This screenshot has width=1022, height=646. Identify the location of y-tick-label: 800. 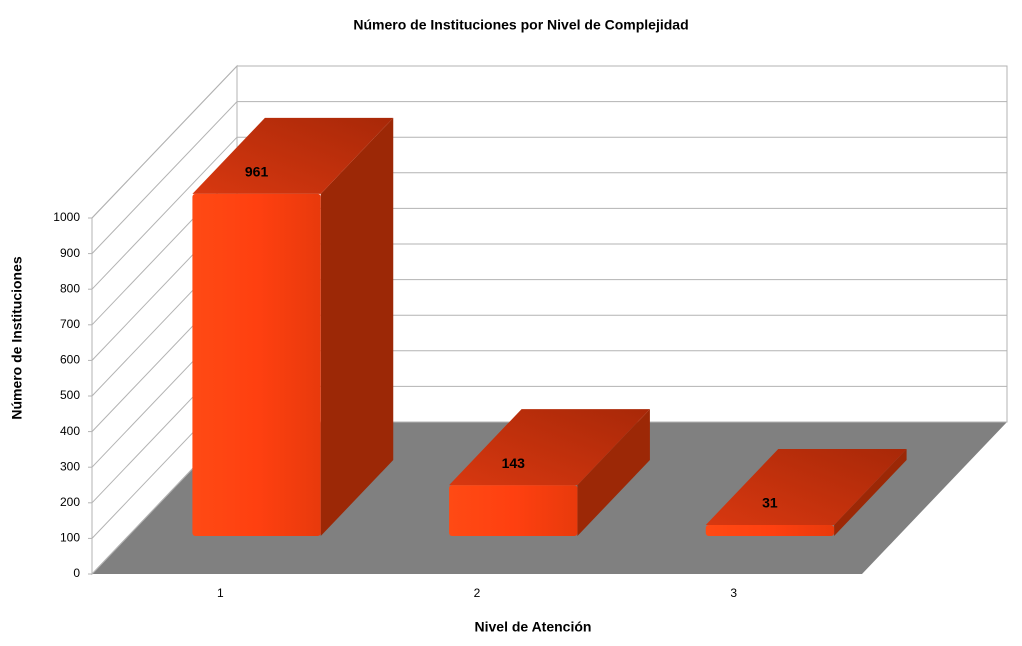
(70, 288).